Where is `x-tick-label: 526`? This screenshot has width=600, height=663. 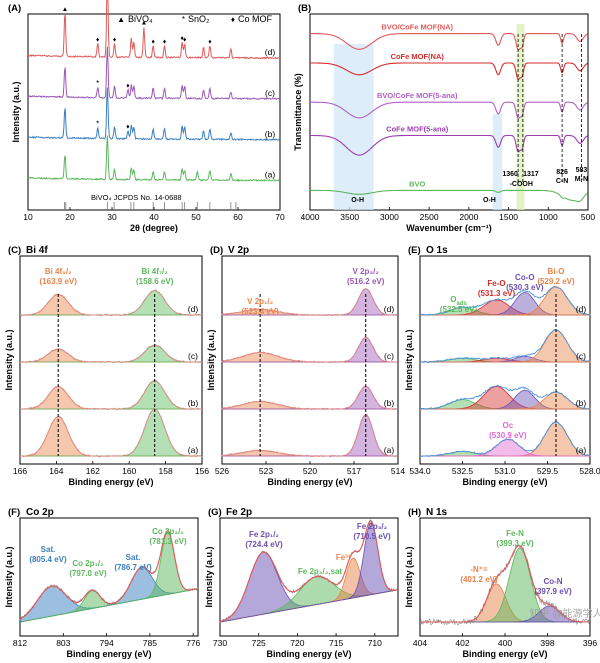
x-tick-label: 526 is located at coordinates (222, 471).